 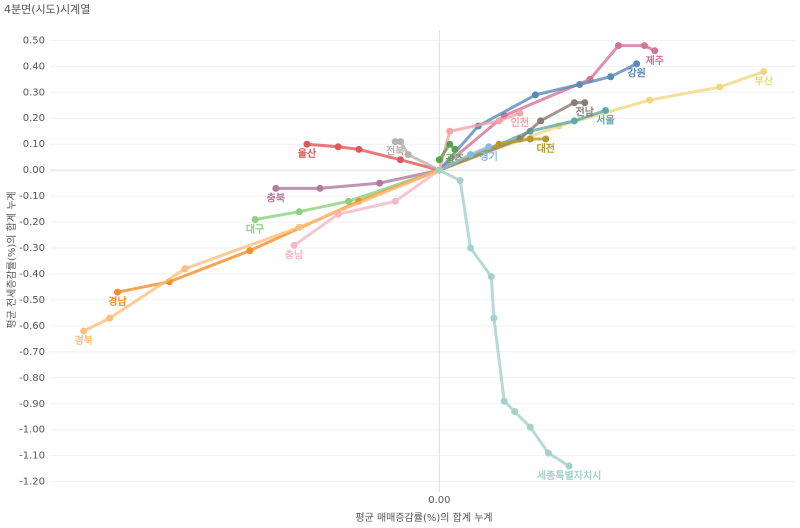 I want to click on y-tick-label: -0.30, so click(x=32, y=248).